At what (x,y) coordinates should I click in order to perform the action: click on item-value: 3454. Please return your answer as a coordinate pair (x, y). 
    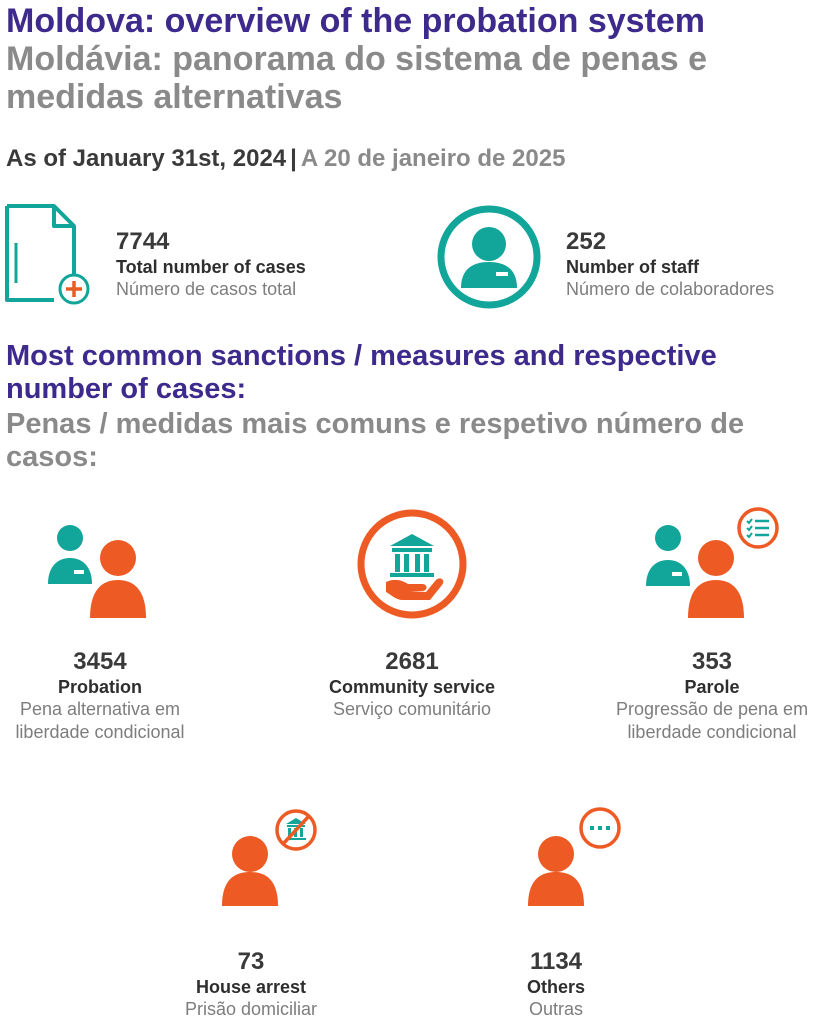
    Looking at the image, I should click on (100, 661).